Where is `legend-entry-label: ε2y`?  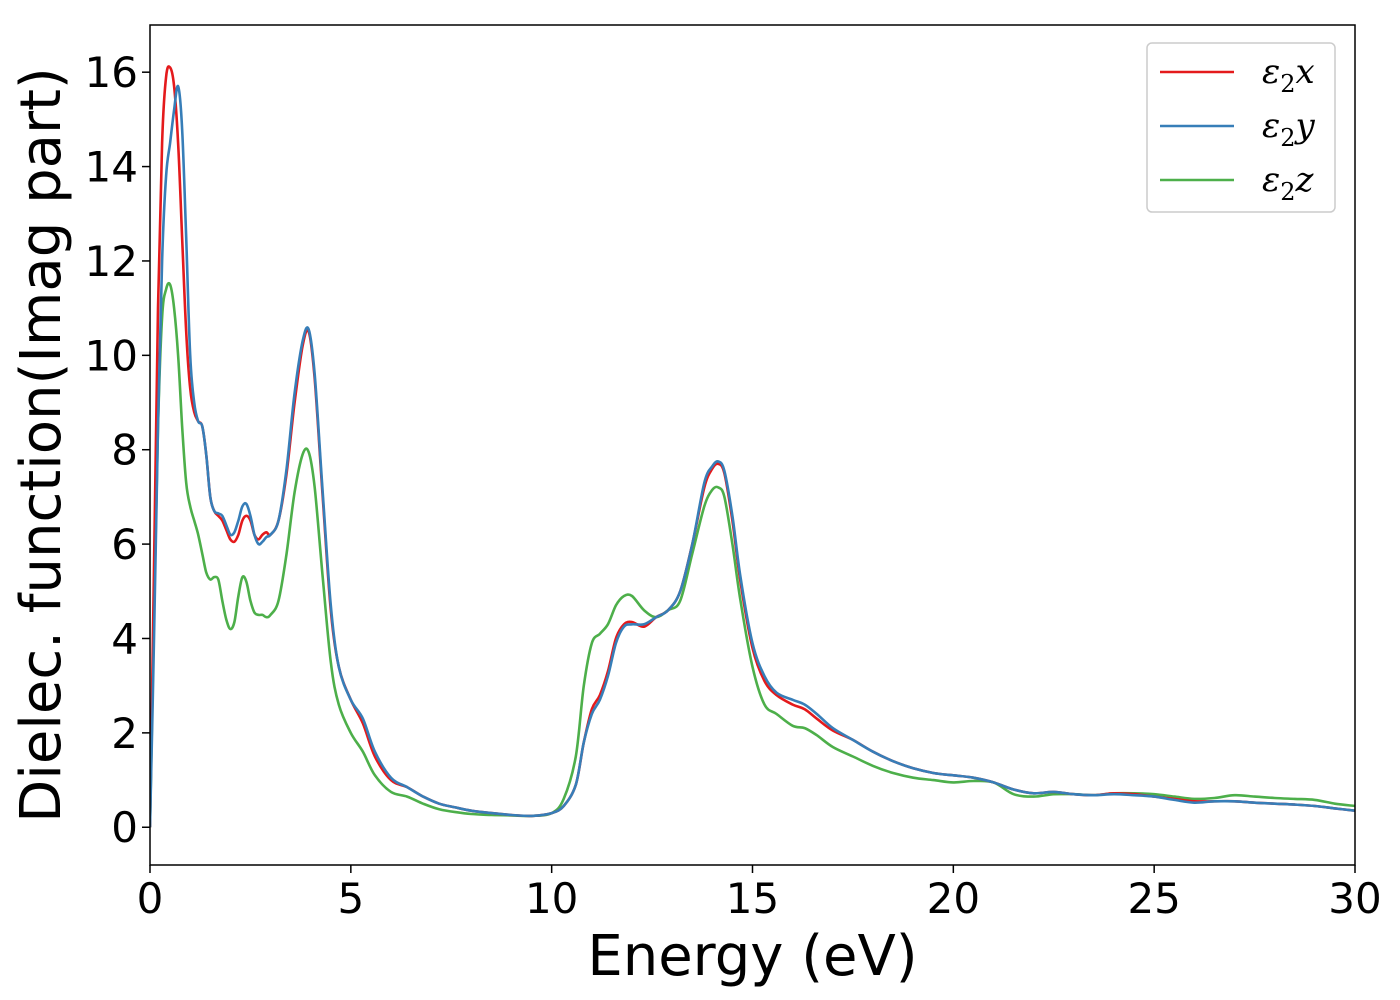 legend-entry-label: ε2y is located at coordinates (1289, 129).